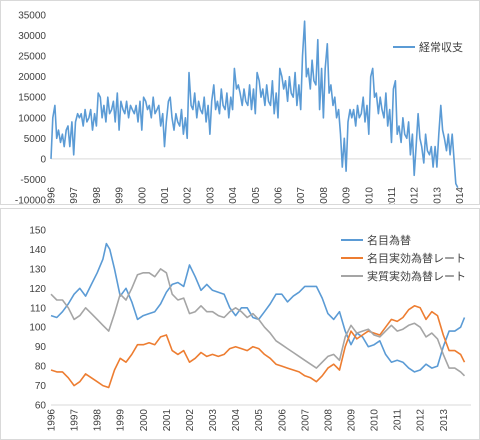 The image size is (480, 440). What do you see at coordinates (35, 139) in the screenshot?
I see `y-tick-label: 5000` at bounding box center [35, 139].